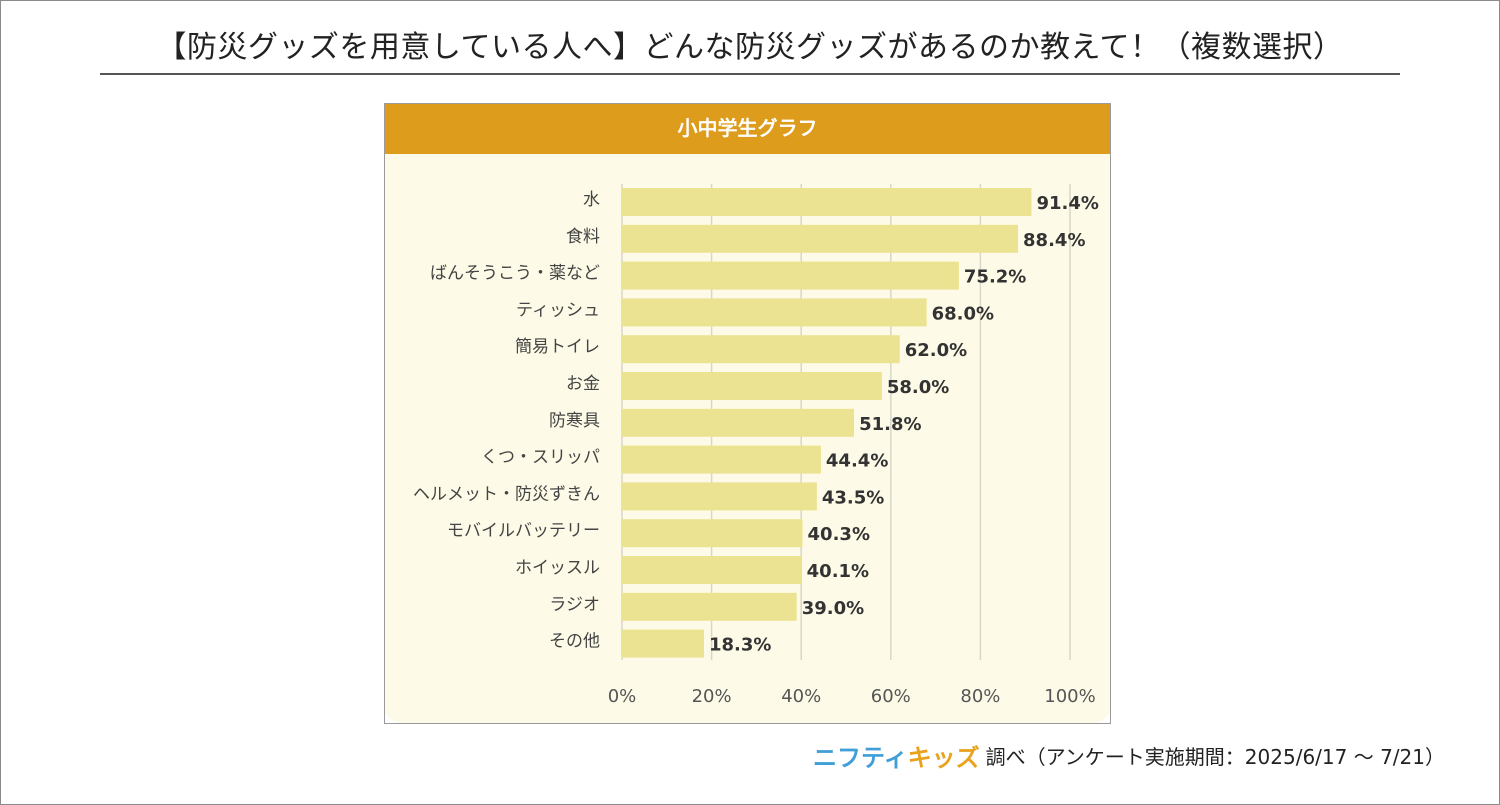 The width and height of the screenshot is (1500, 805). I want to click on category-label-5: お金, so click(583, 384).